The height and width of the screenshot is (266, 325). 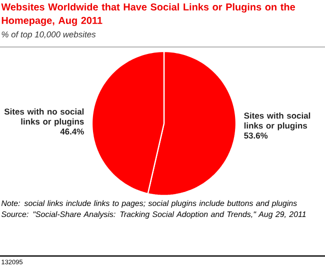 What do you see at coordinates (72, 131) in the screenshot?
I see `data-label: 46.4%` at bounding box center [72, 131].